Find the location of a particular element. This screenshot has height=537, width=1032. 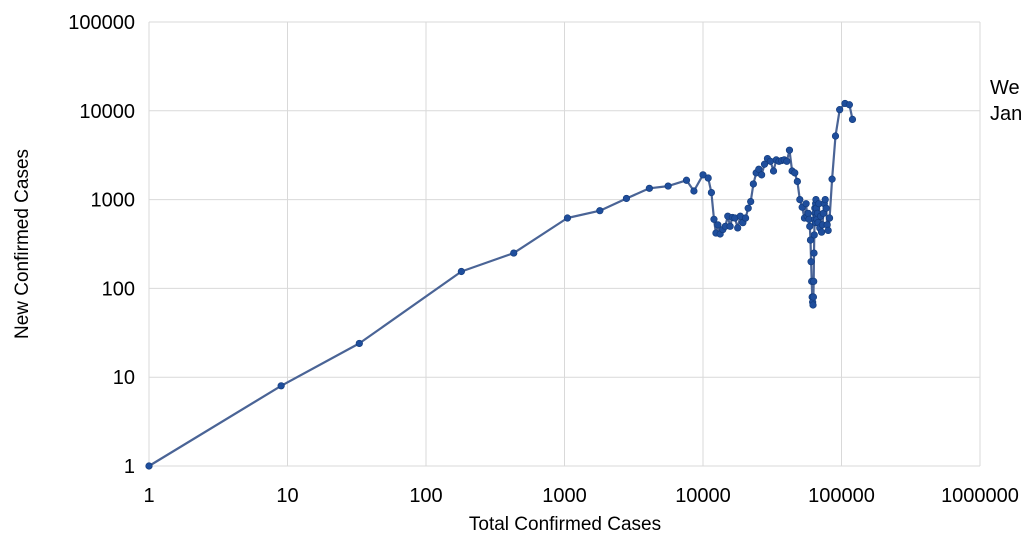

y-tick-label: 1 is located at coordinates (129, 467).